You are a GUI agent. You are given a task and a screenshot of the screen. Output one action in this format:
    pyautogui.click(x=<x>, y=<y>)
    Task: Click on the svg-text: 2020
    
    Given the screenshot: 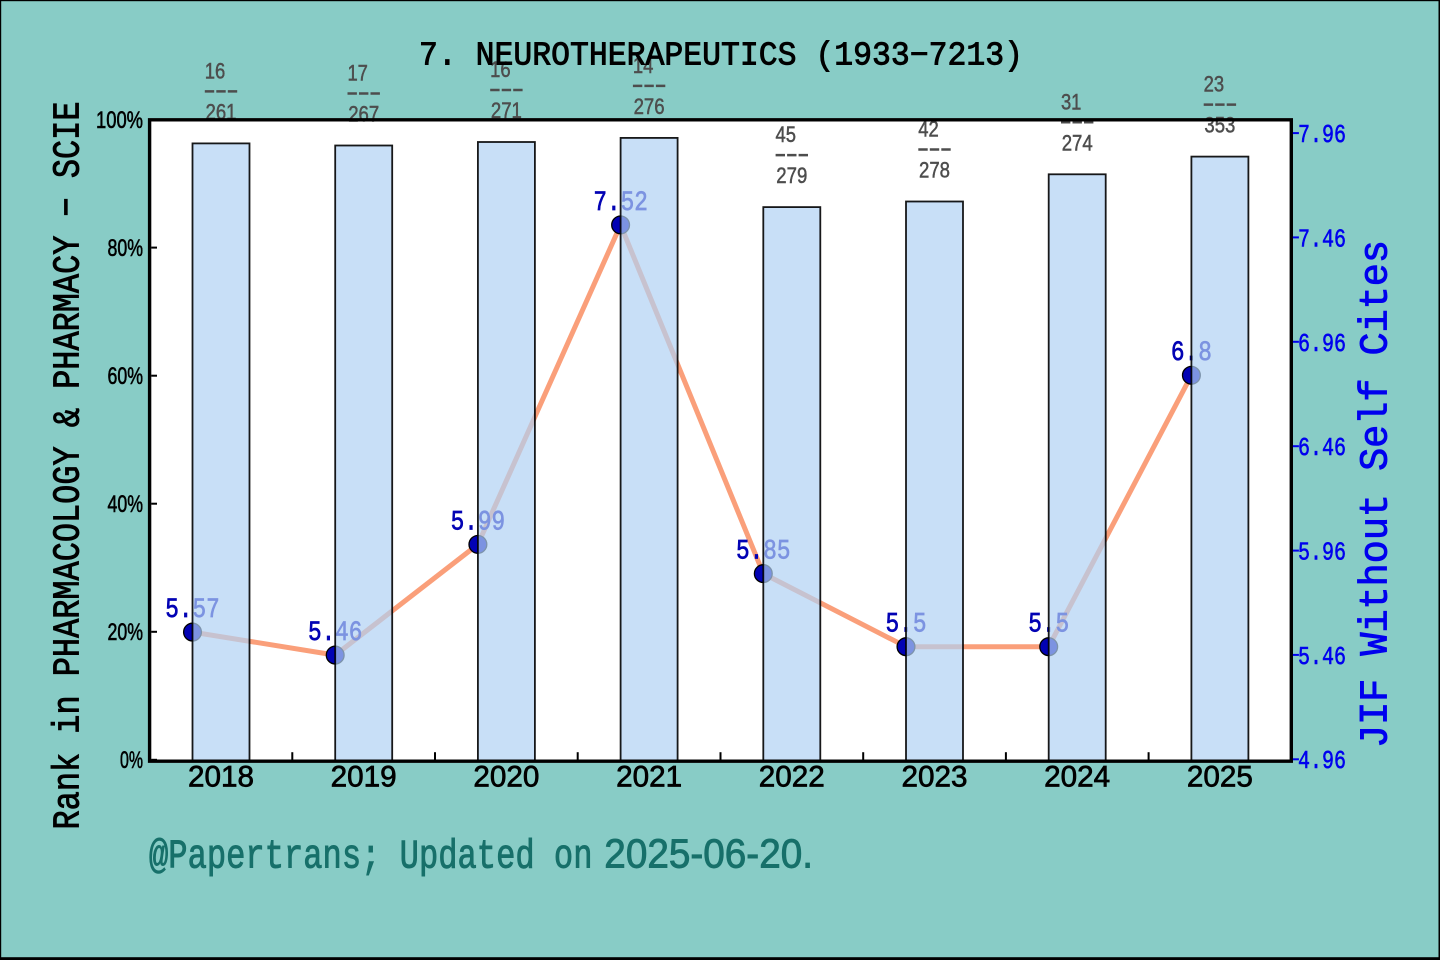 What is the action you would take?
    pyautogui.click(x=506, y=777)
    